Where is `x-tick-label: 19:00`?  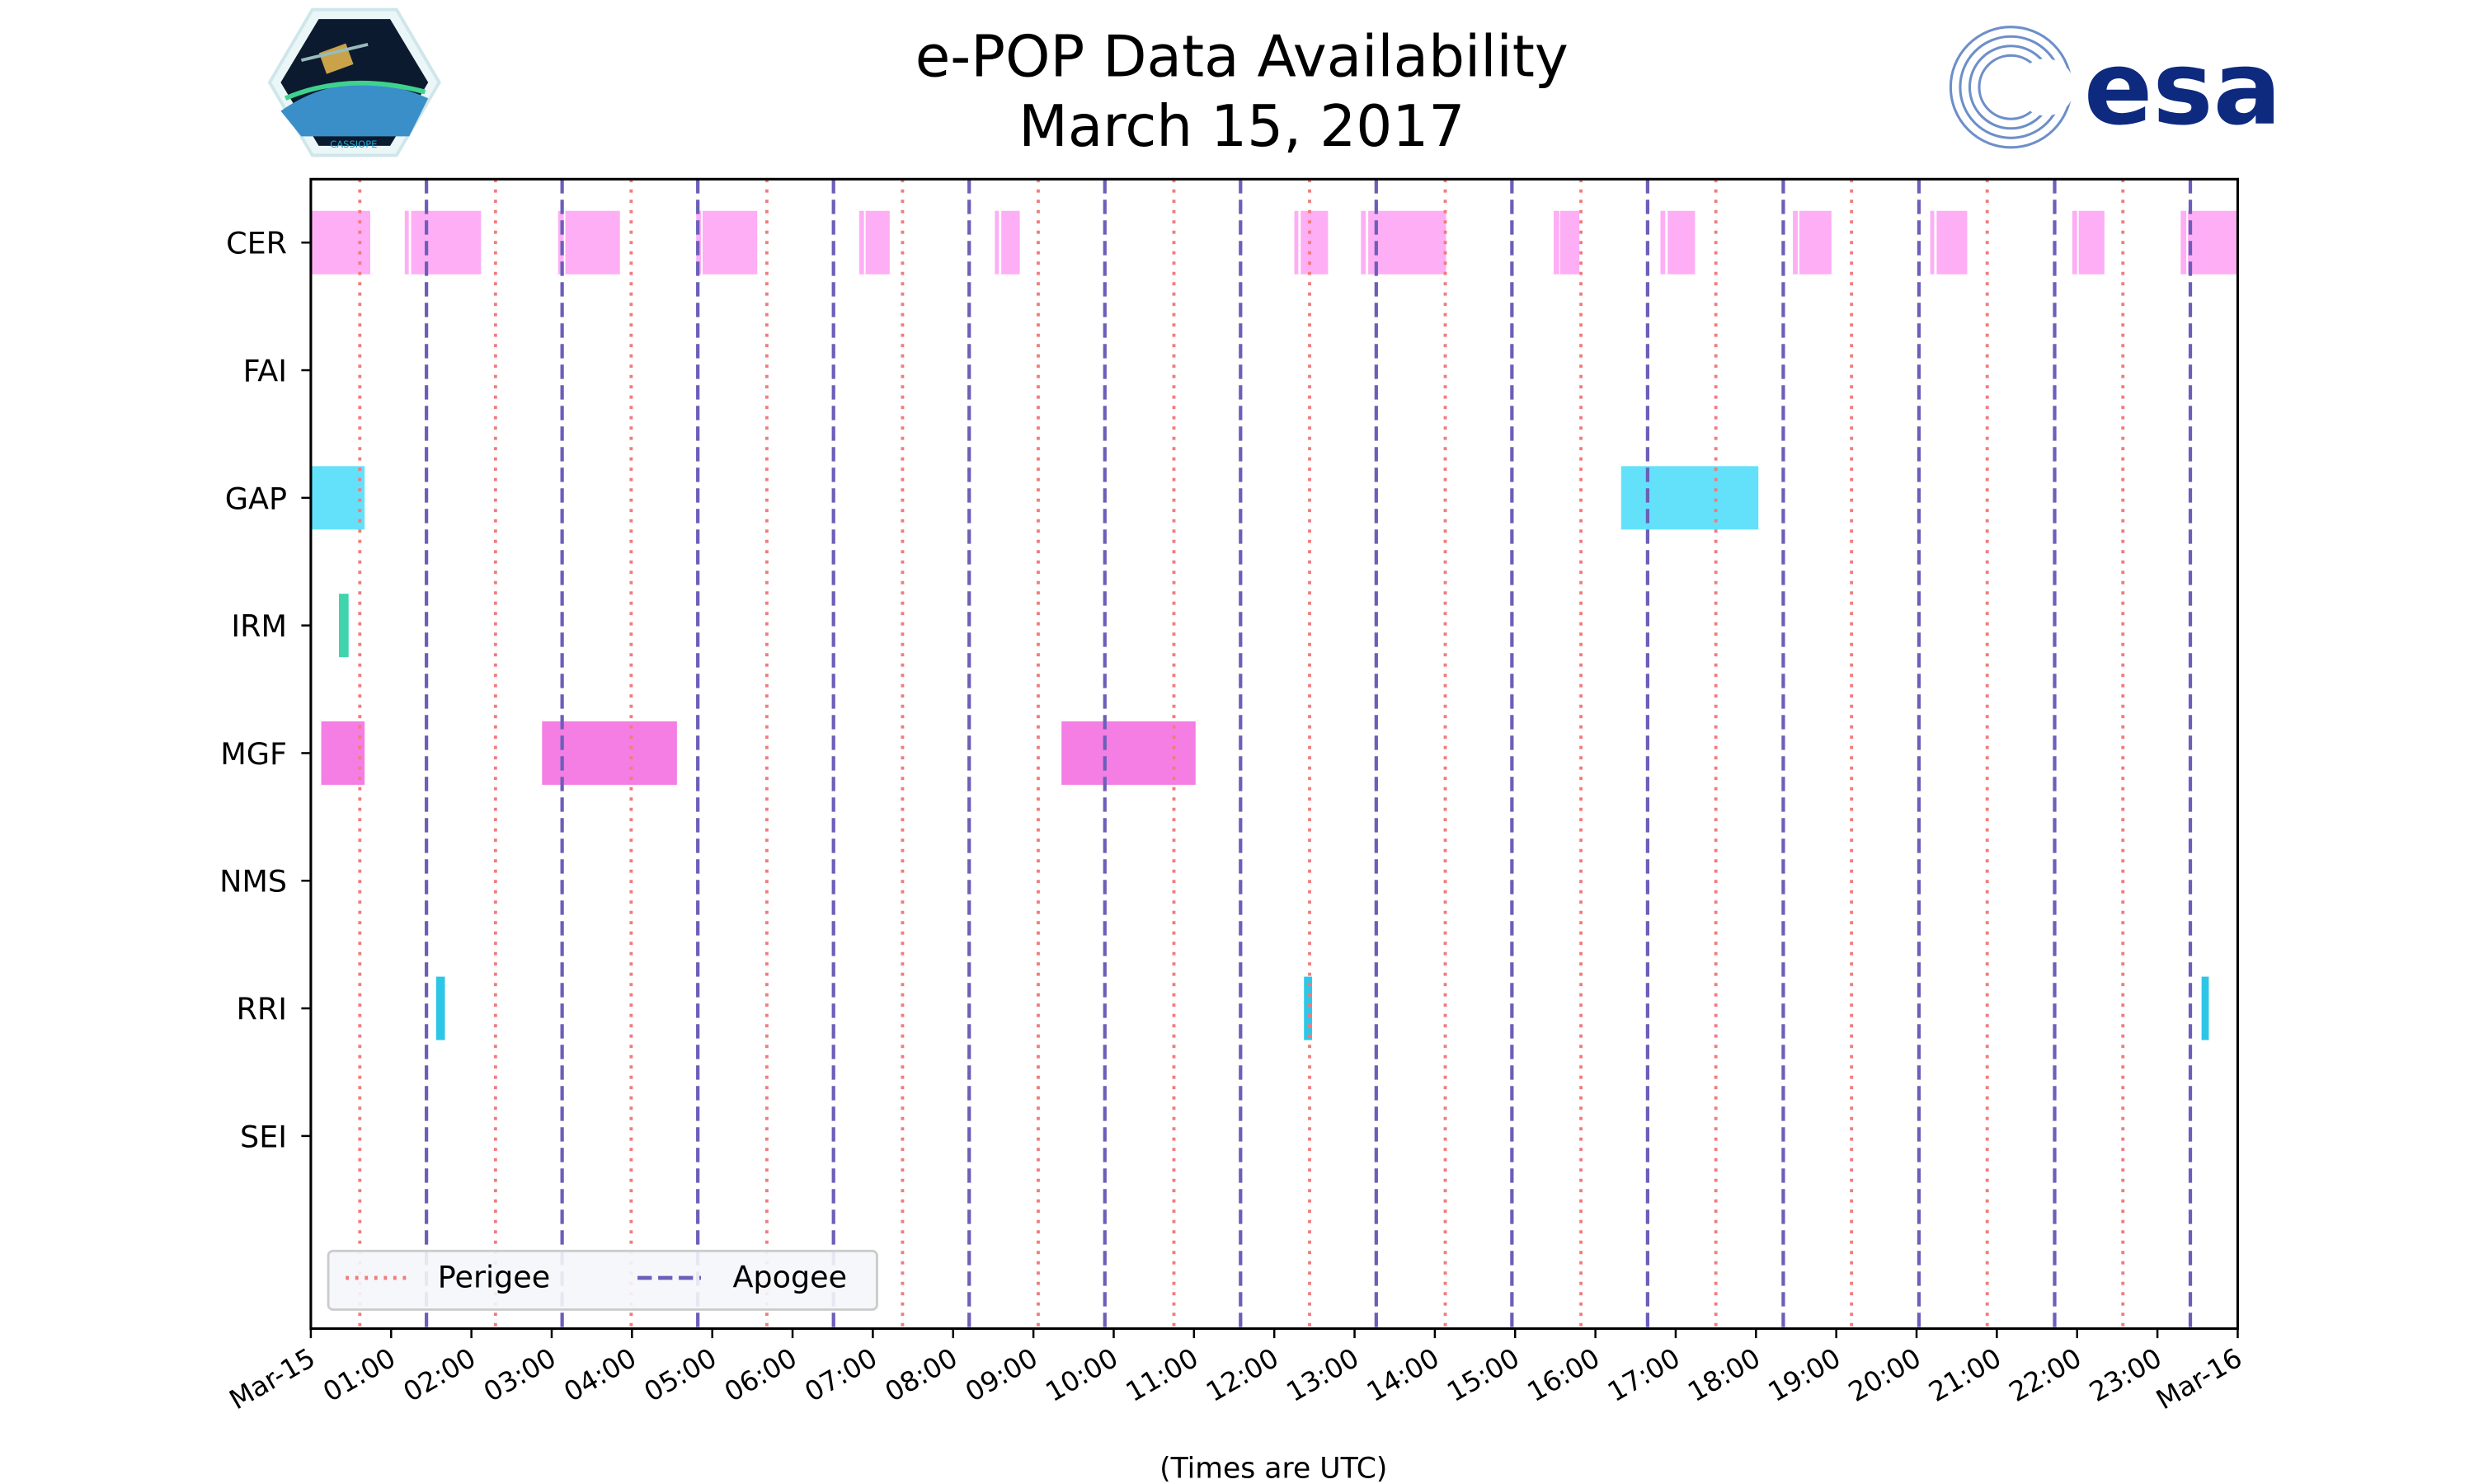 x-tick-label: 19:00 is located at coordinates (1804, 1375).